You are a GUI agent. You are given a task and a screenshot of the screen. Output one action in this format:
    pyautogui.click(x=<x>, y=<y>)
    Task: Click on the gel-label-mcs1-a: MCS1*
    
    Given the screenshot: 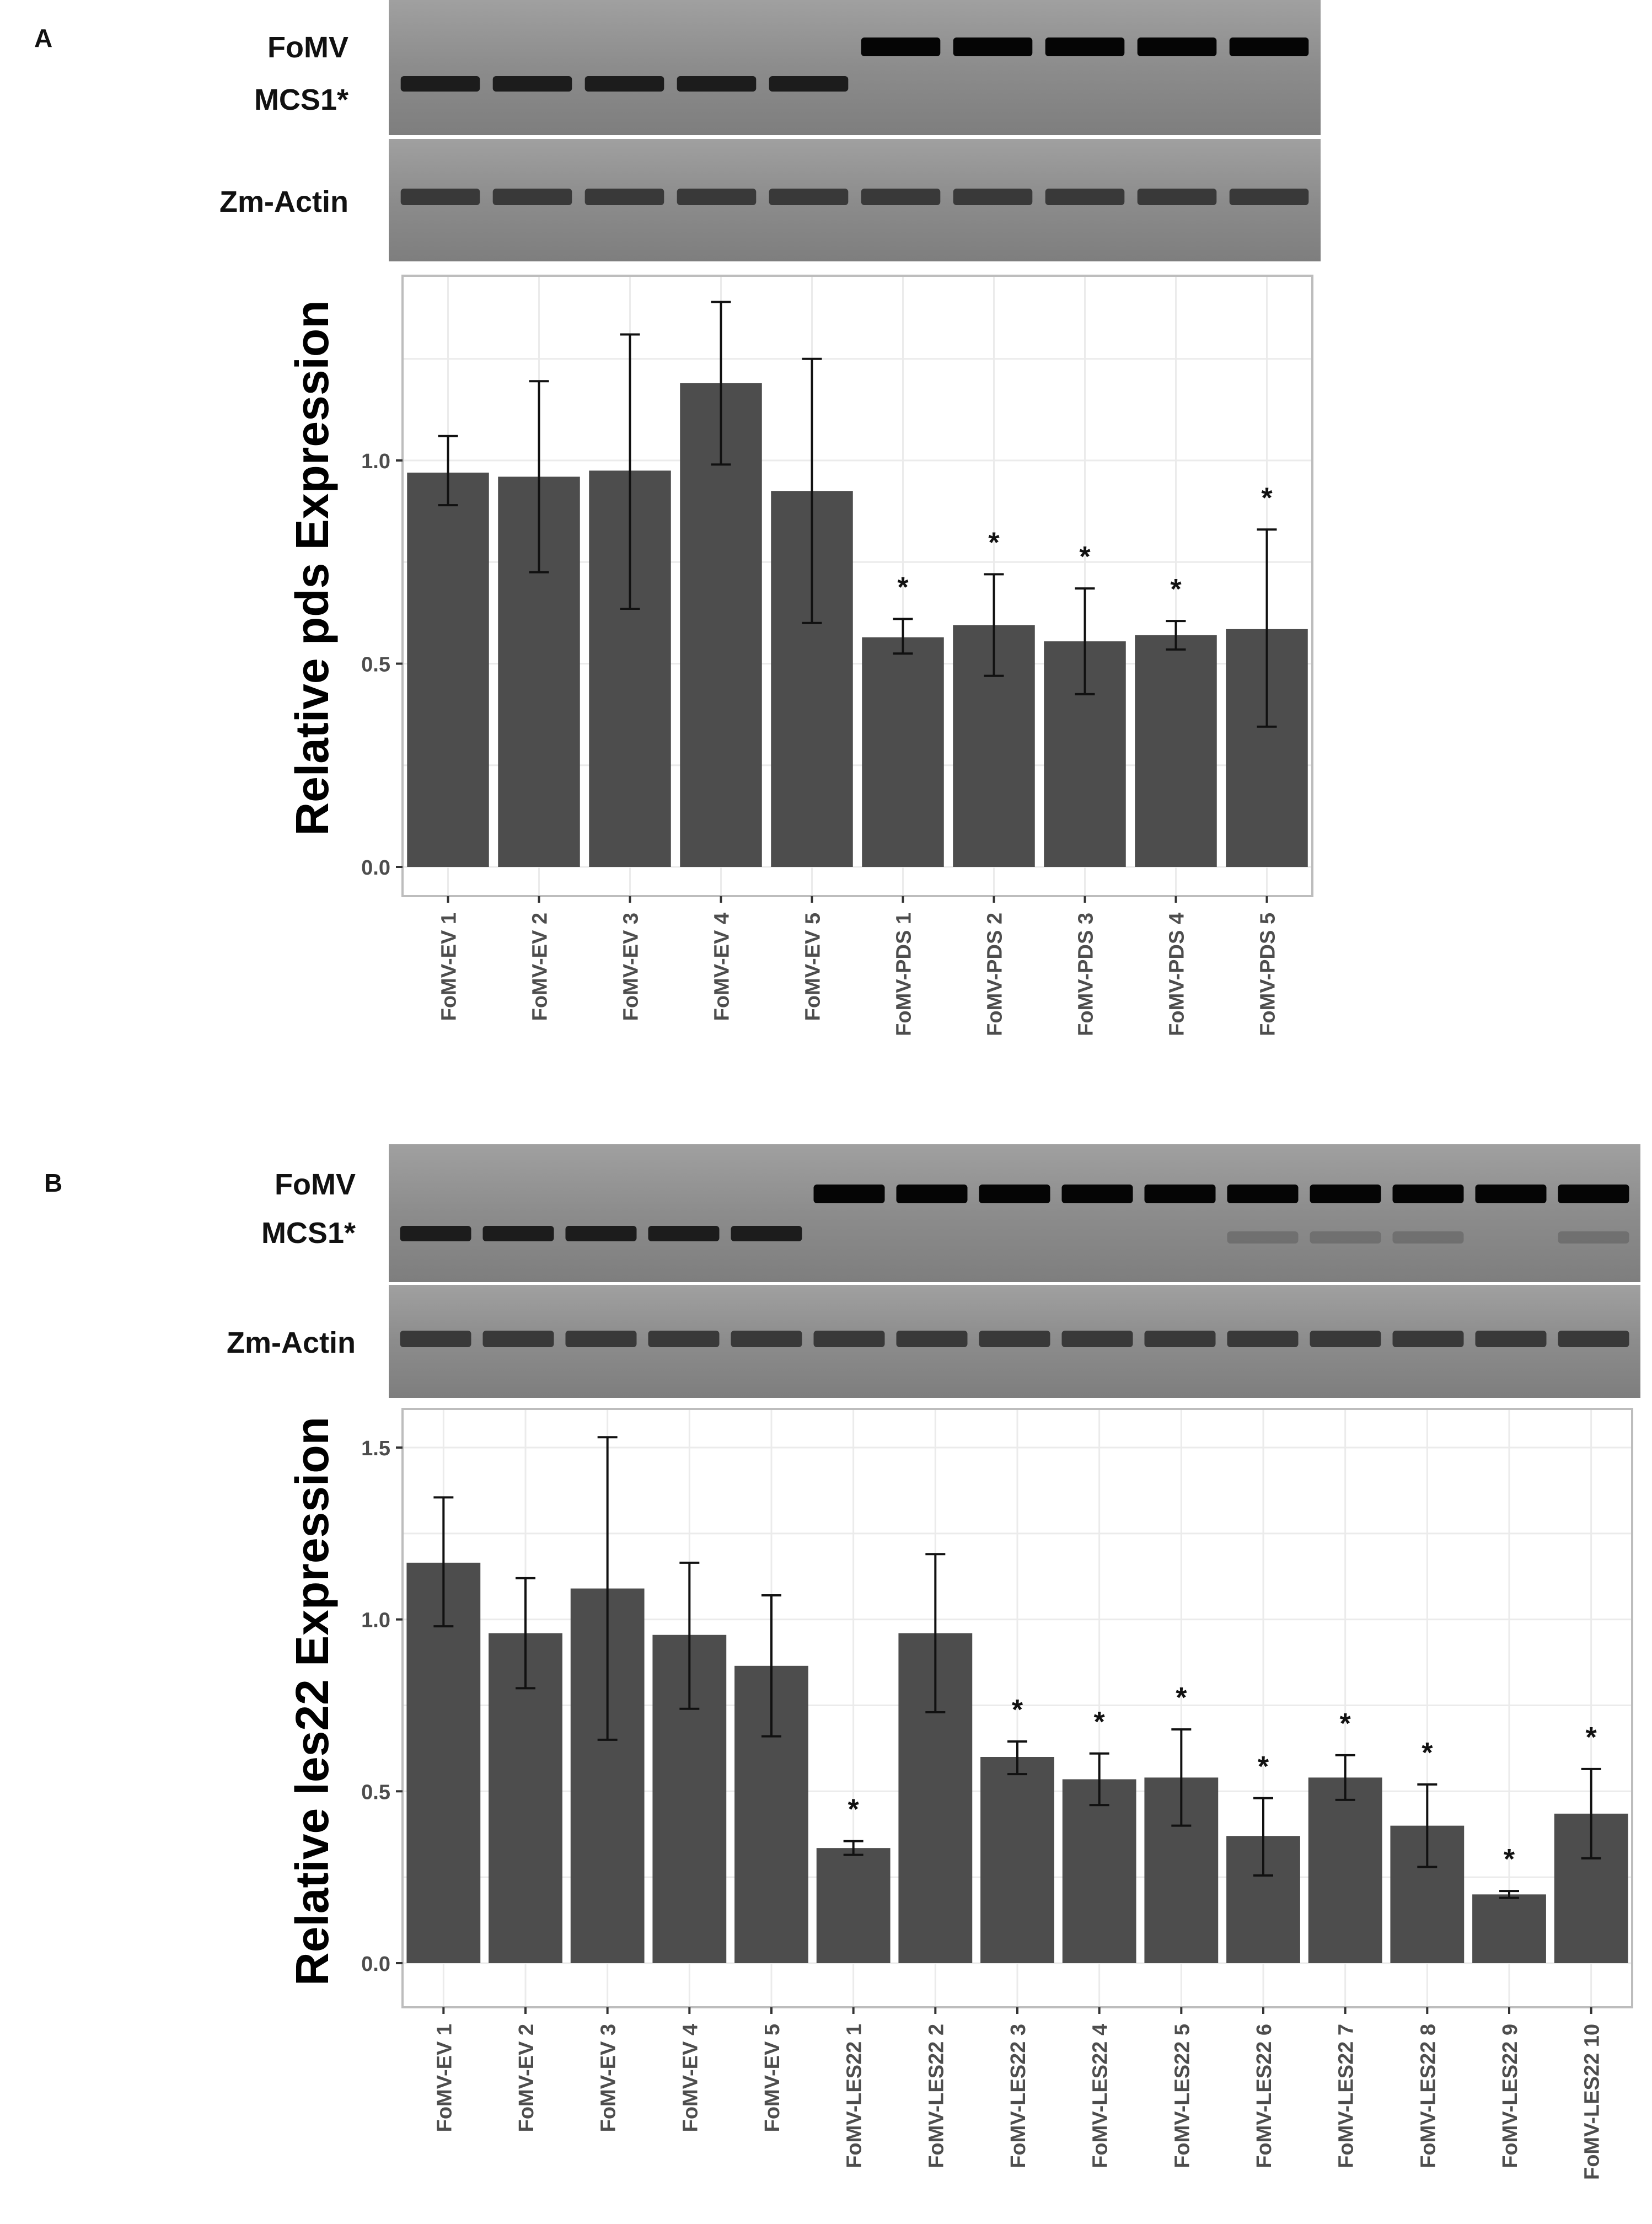 What is the action you would take?
    pyautogui.click(x=301, y=100)
    